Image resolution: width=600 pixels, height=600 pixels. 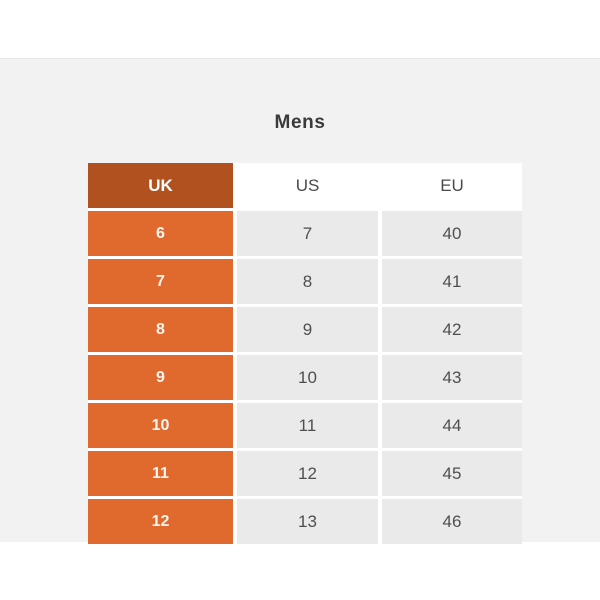 What do you see at coordinates (160, 521) in the screenshot?
I see `uk-size-cell: 12` at bounding box center [160, 521].